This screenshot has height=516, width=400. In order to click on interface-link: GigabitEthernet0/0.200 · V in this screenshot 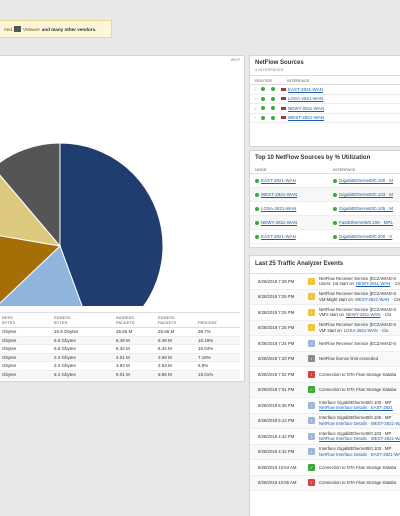, I will do `click(366, 236)`.